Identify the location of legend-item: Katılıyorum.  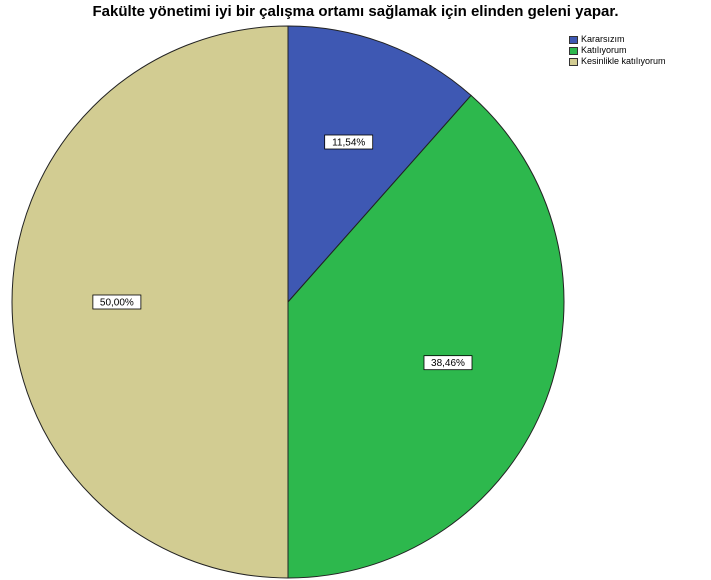
(617, 50).